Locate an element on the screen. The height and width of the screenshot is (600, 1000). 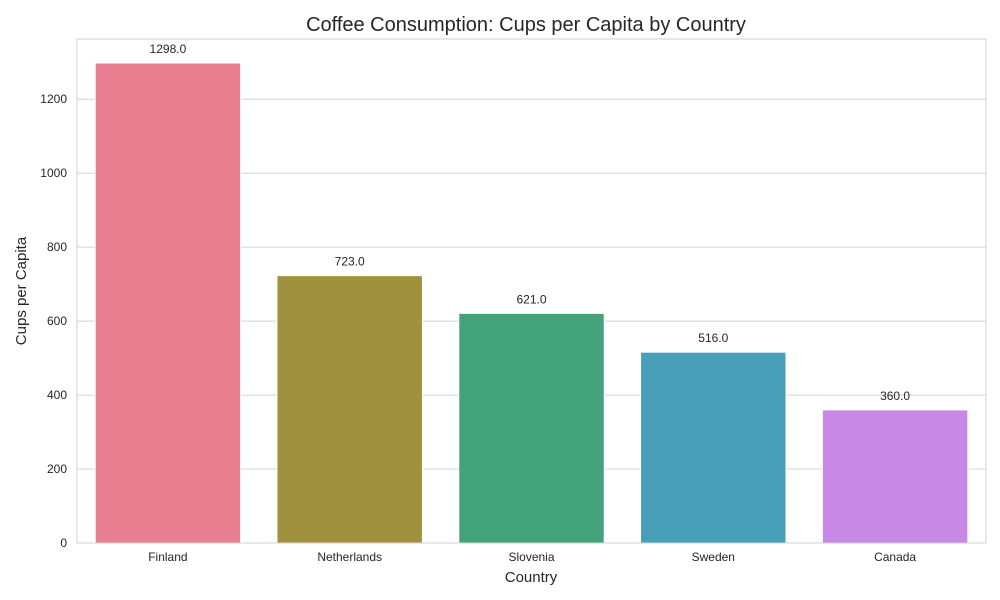
x-tick-label: Netherlands is located at coordinates (349, 557).